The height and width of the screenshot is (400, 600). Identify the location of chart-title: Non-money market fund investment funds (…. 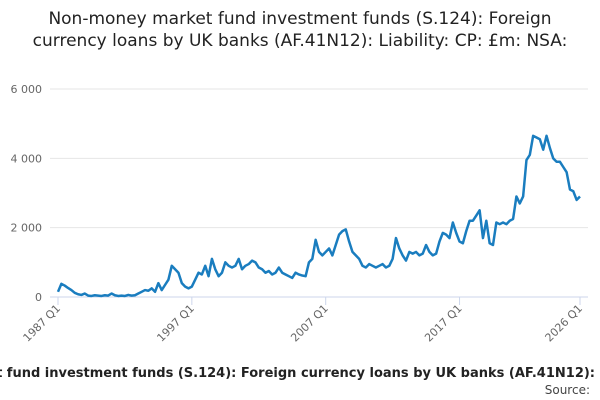
(300, 30).